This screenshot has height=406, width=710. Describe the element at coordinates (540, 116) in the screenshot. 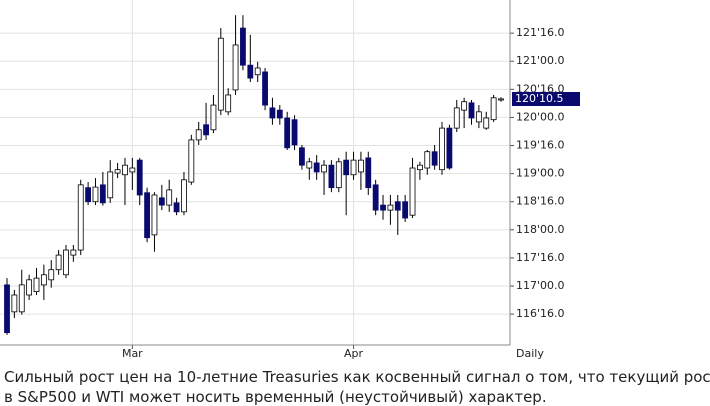

I see `y-tick-label: 120'00.0` at that location.